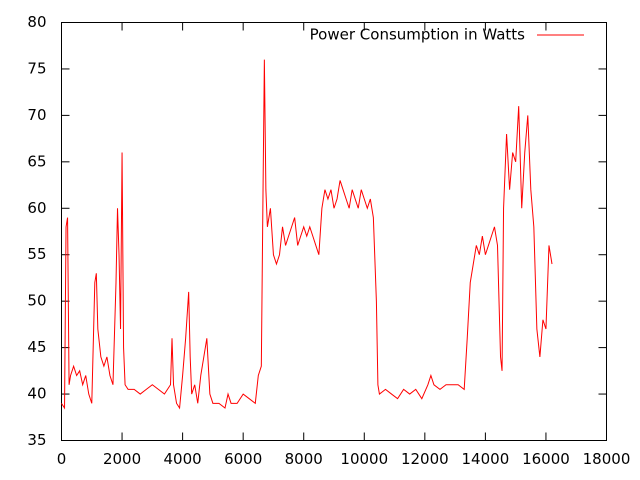  I want to click on y-tick-label: 75, so click(36, 68).